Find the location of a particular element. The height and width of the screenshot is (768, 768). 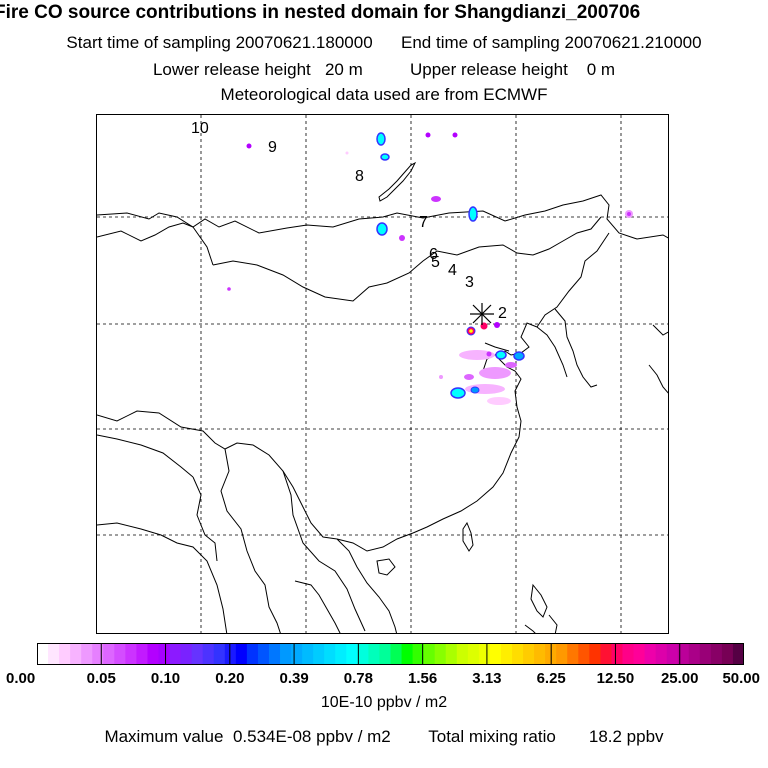

india-border is located at coordinates (145, 456).